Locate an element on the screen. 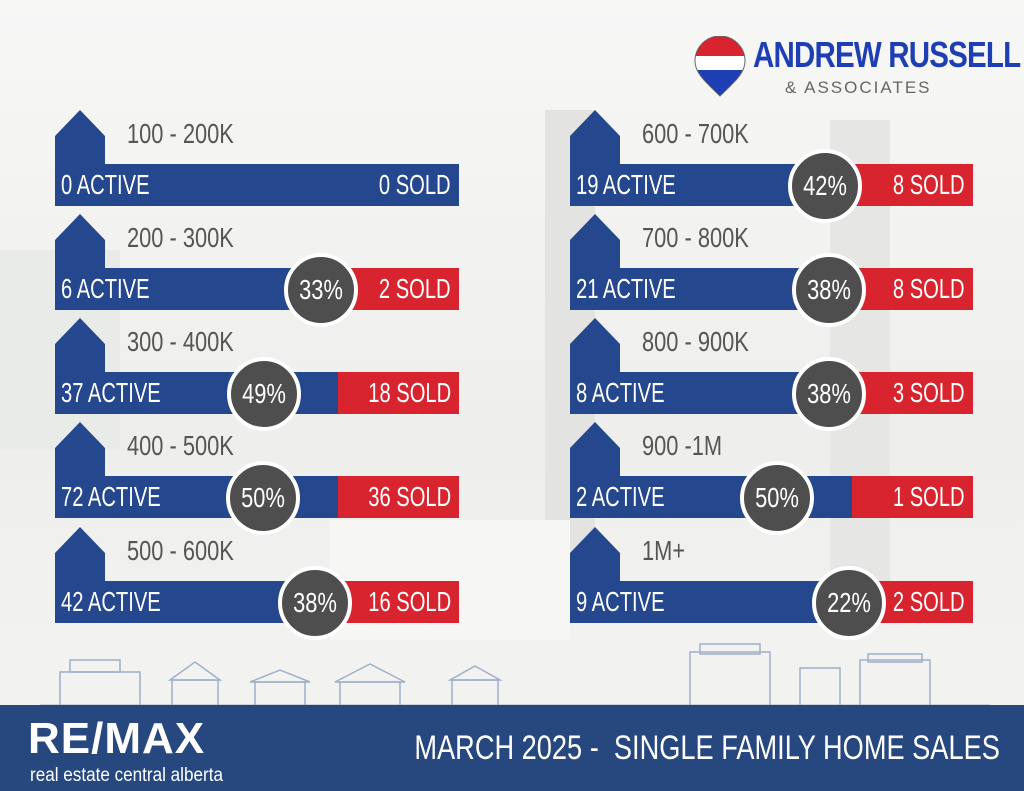 The height and width of the screenshot is (791, 1024). percent-text: 22% is located at coordinates (849, 602).